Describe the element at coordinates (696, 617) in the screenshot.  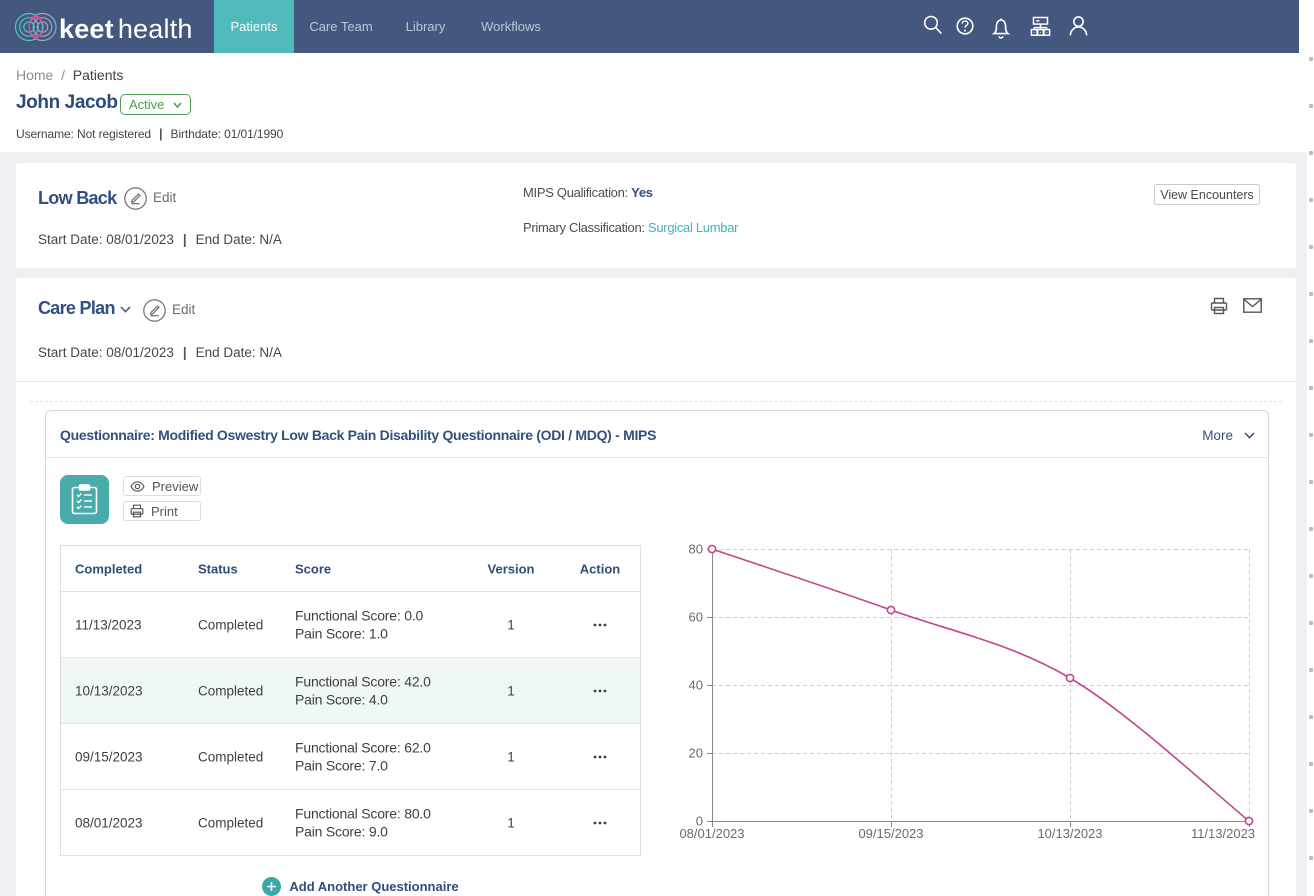
I see `svg-text: 60` at that location.